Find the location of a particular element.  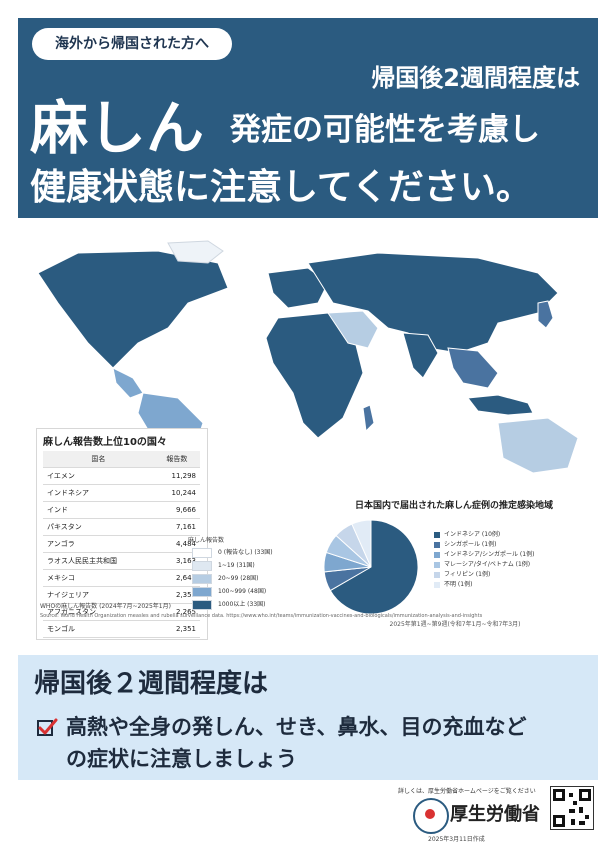

map-japan is located at coordinates (545, 314).